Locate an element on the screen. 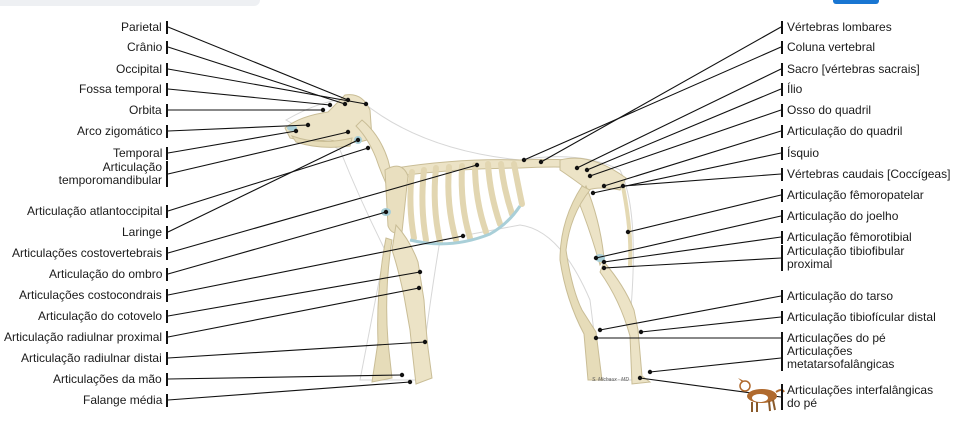 The width and height of the screenshot is (974, 432). articulacao-radiulnar-distal-leader is located at coordinates (296, 350).